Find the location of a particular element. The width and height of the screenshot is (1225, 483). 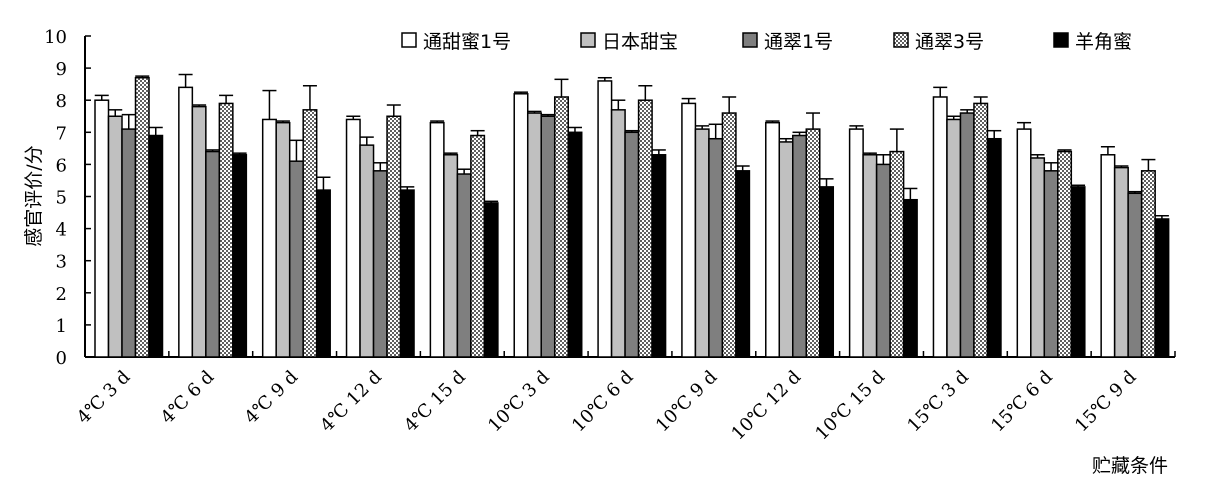

x-tick-label: 4℃ 12 d is located at coordinates (351, 402).